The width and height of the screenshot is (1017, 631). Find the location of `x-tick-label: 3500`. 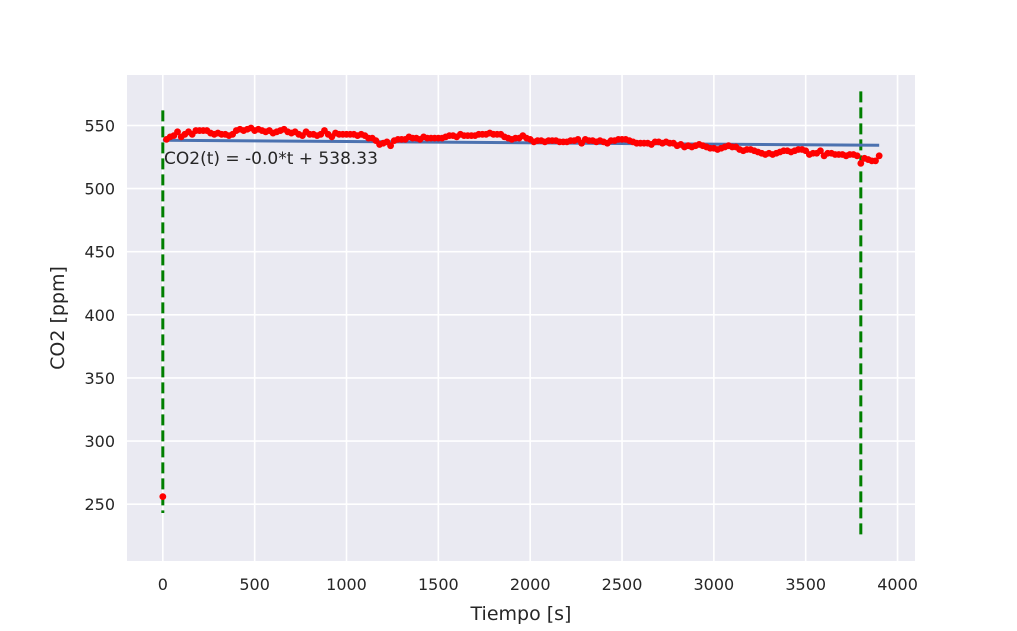

x-tick-label: 3500 is located at coordinates (805, 584).